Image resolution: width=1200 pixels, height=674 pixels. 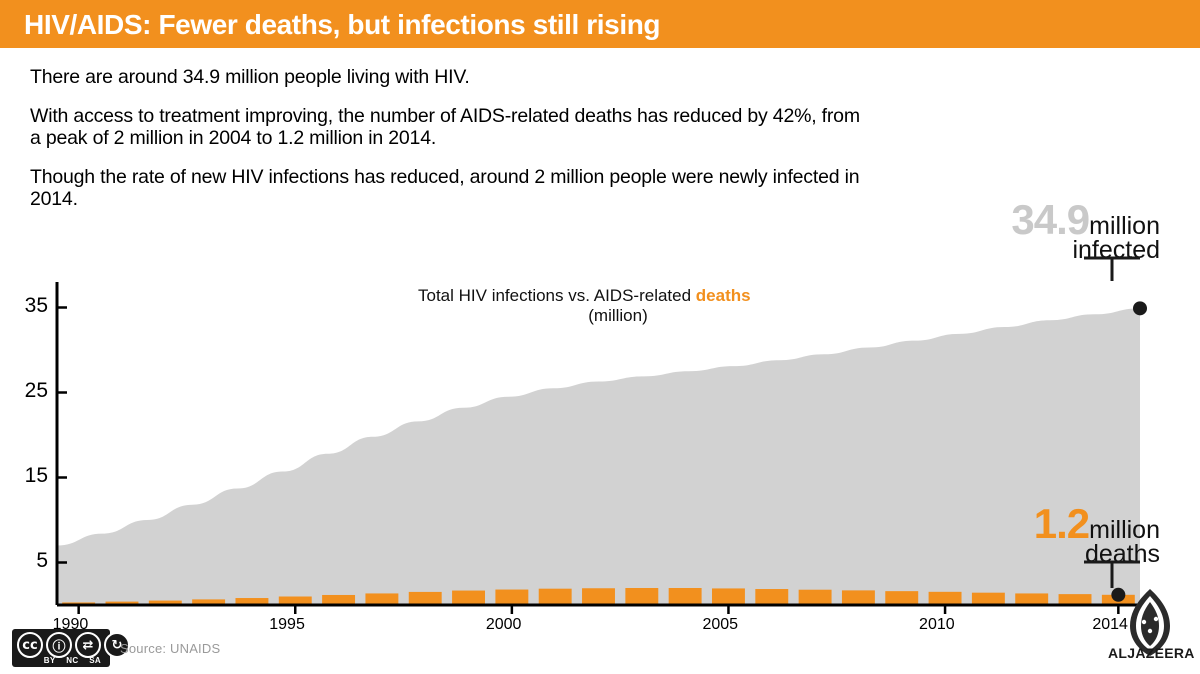 What do you see at coordinates (339, 599) in the screenshot?
I see `bar-1996` at bounding box center [339, 599].